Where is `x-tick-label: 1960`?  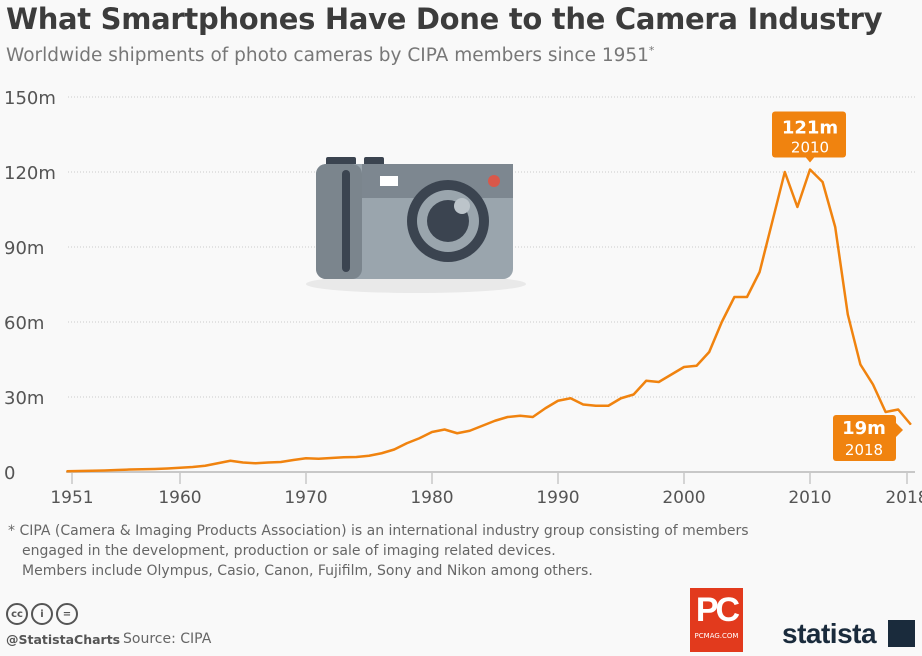
x-tick-label: 1960 is located at coordinates (179, 498).